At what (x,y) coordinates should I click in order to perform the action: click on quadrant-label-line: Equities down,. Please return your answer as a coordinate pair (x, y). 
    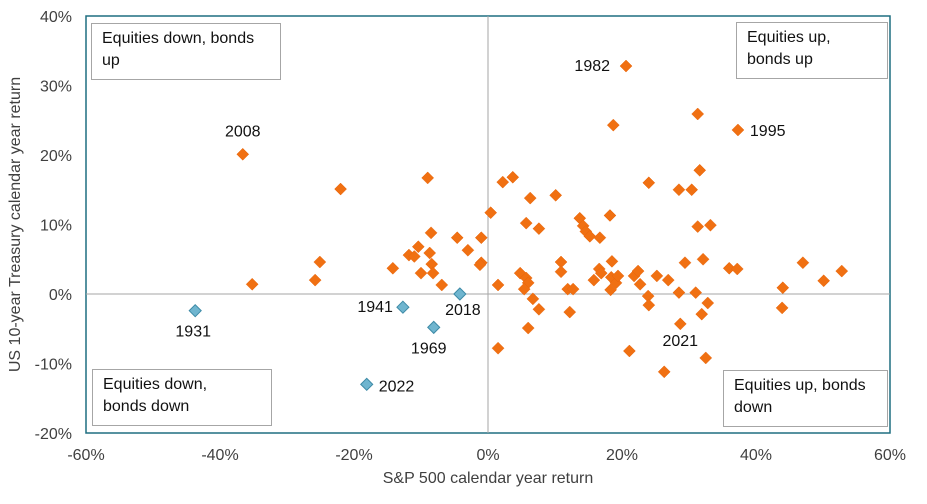
    Looking at the image, I should click on (155, 384).